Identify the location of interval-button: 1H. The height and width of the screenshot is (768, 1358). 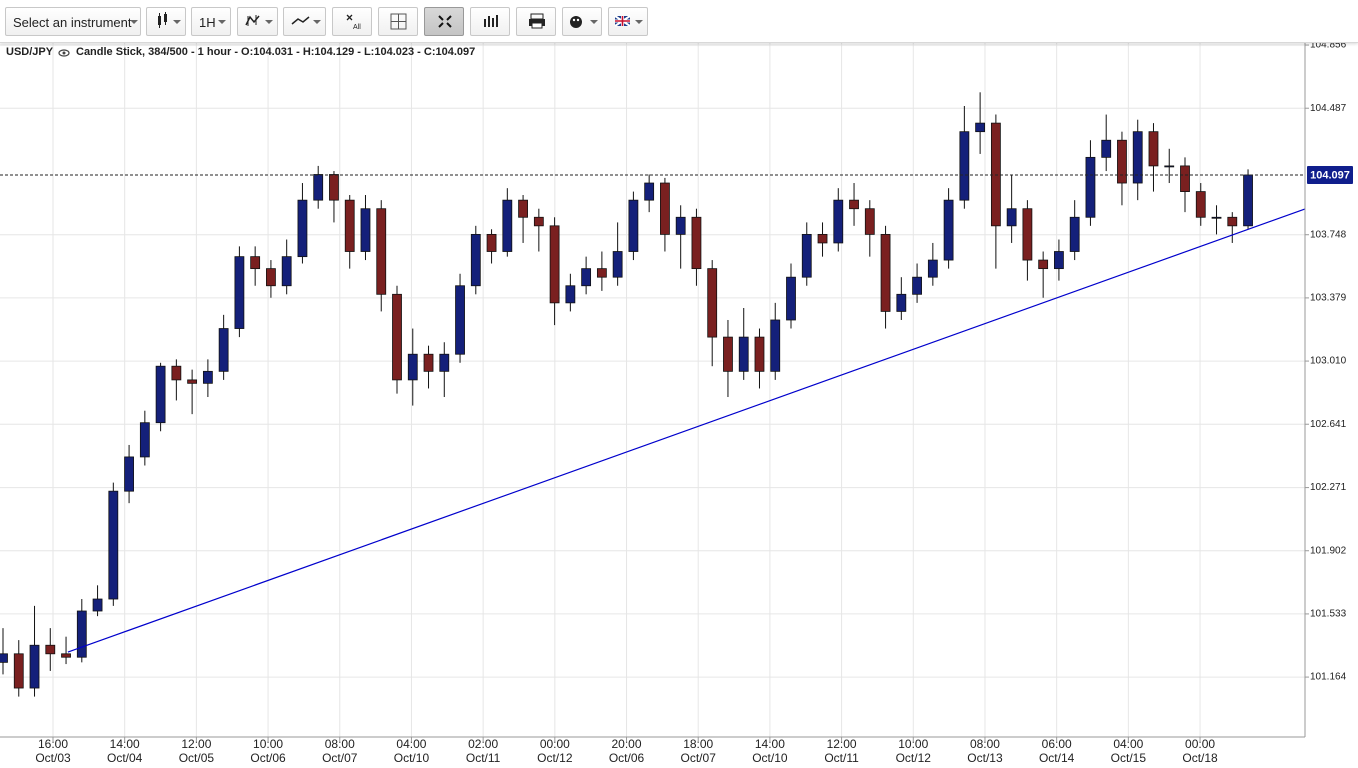
(211, 21).